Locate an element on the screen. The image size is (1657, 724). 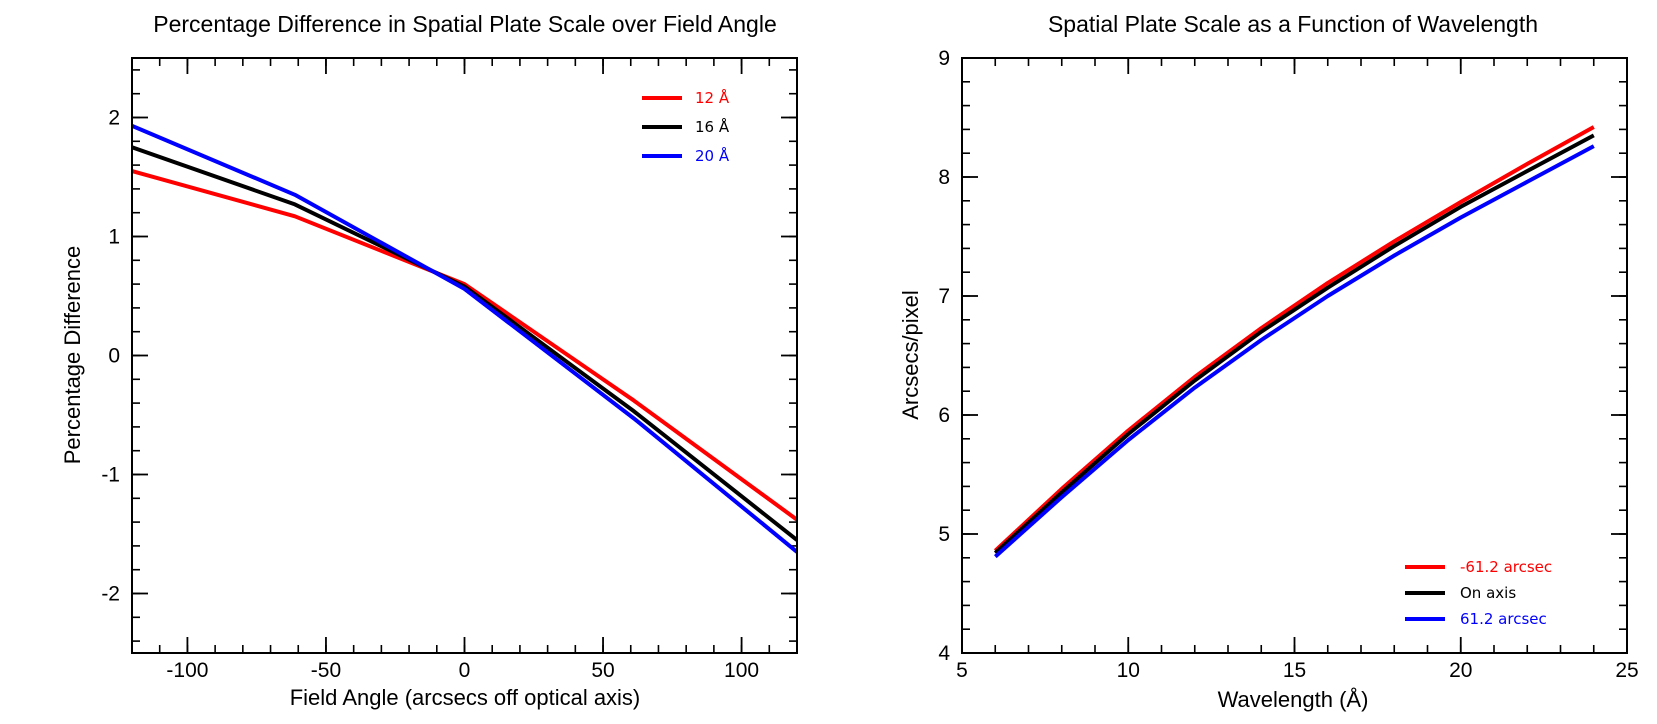
x-tick-label: 10 is located at coordinates (1128, 670).